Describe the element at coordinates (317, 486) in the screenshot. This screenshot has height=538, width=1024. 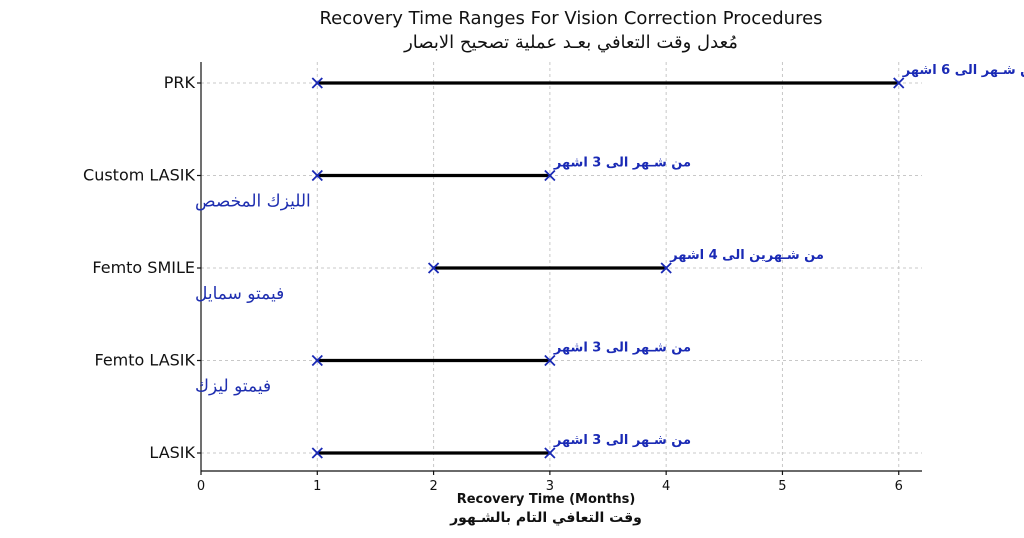
I see `x-tick-label: 1` at that location.